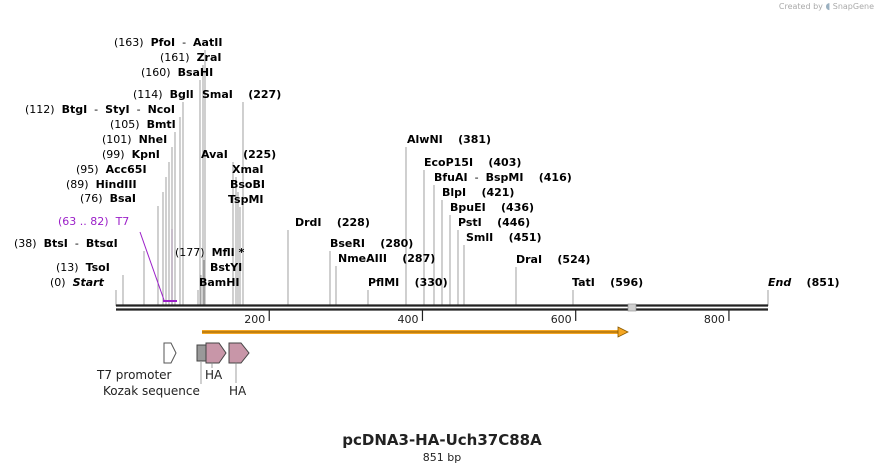 The height and width of the screenshot is (472, 884). Describe the element at coordinates (93, 221) in the screenshot. I see `site-label: (63 .. 82) T7` at that location.